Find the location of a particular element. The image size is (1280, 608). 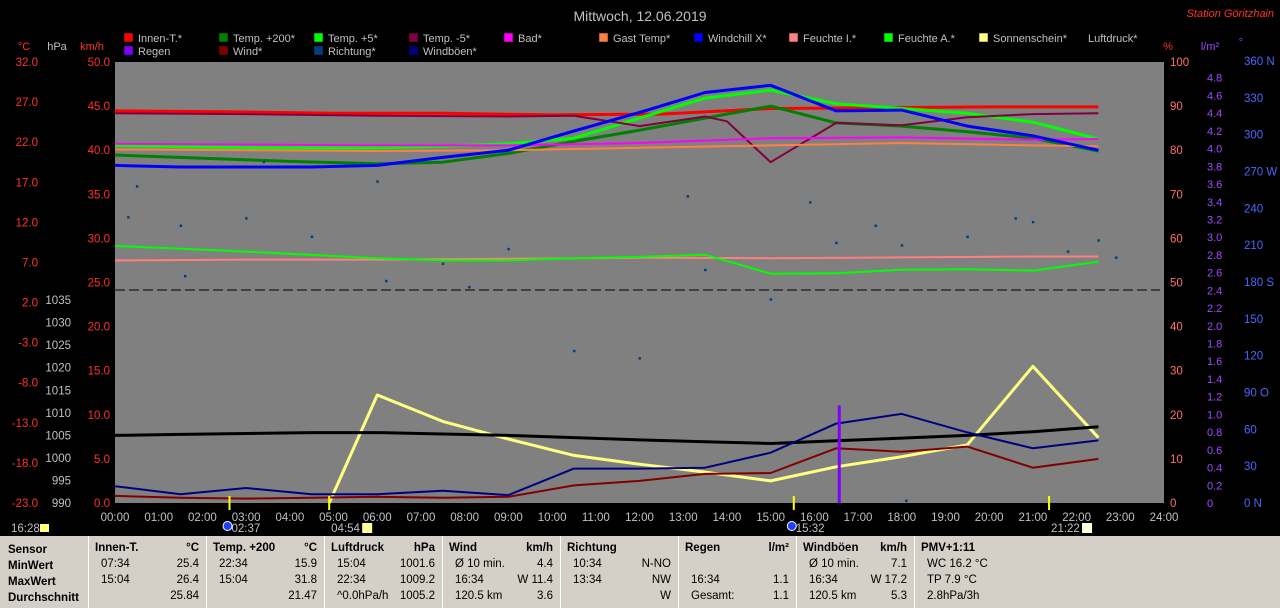

sunset-time: 21:22 is located at coordinates (1065, 529).